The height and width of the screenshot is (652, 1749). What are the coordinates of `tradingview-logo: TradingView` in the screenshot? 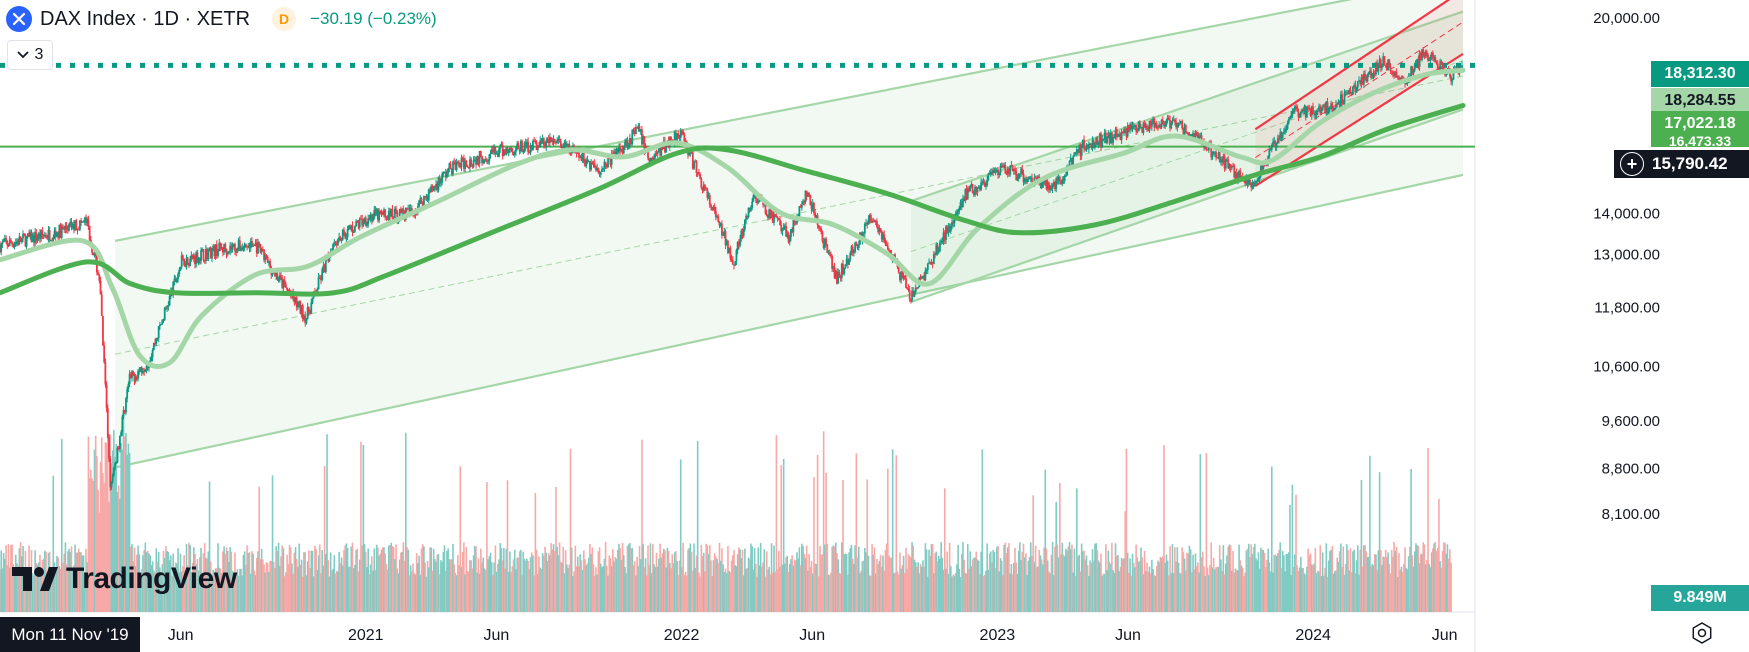 It's located at (123, 579).